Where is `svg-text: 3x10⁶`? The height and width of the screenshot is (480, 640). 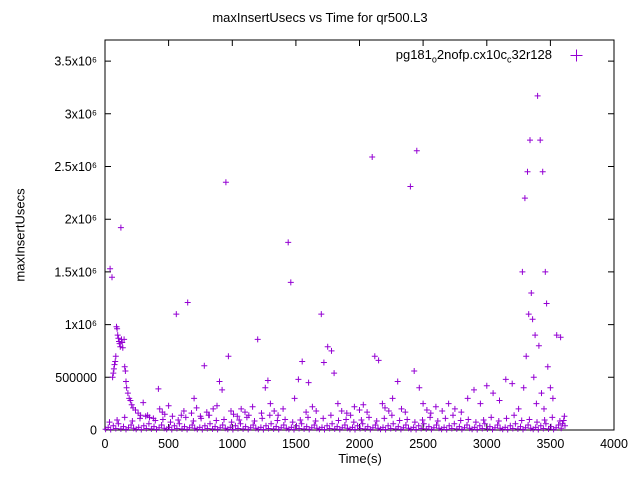 svg-text: 3x10⁶ is located at coordinates (81, 114).